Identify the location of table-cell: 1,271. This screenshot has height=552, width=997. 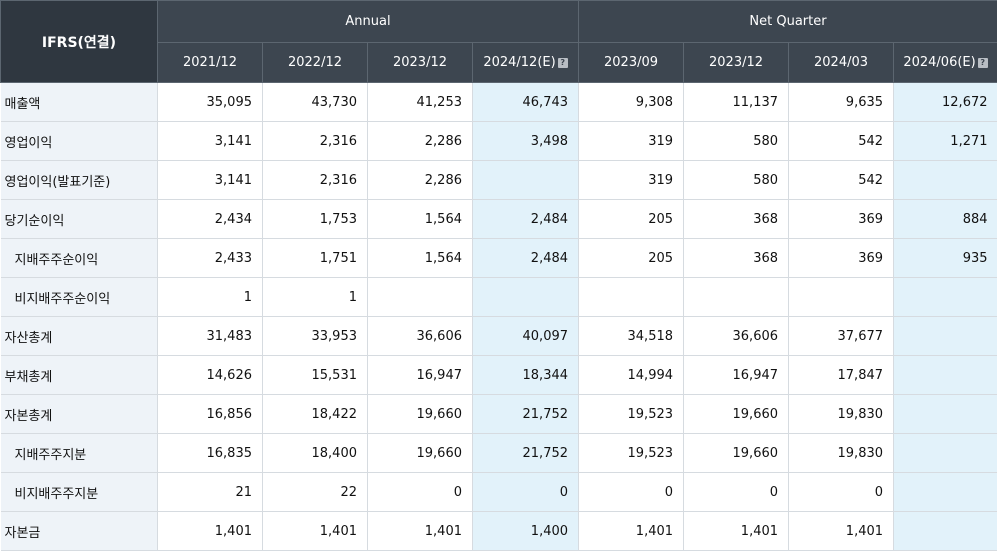
(945, 141).